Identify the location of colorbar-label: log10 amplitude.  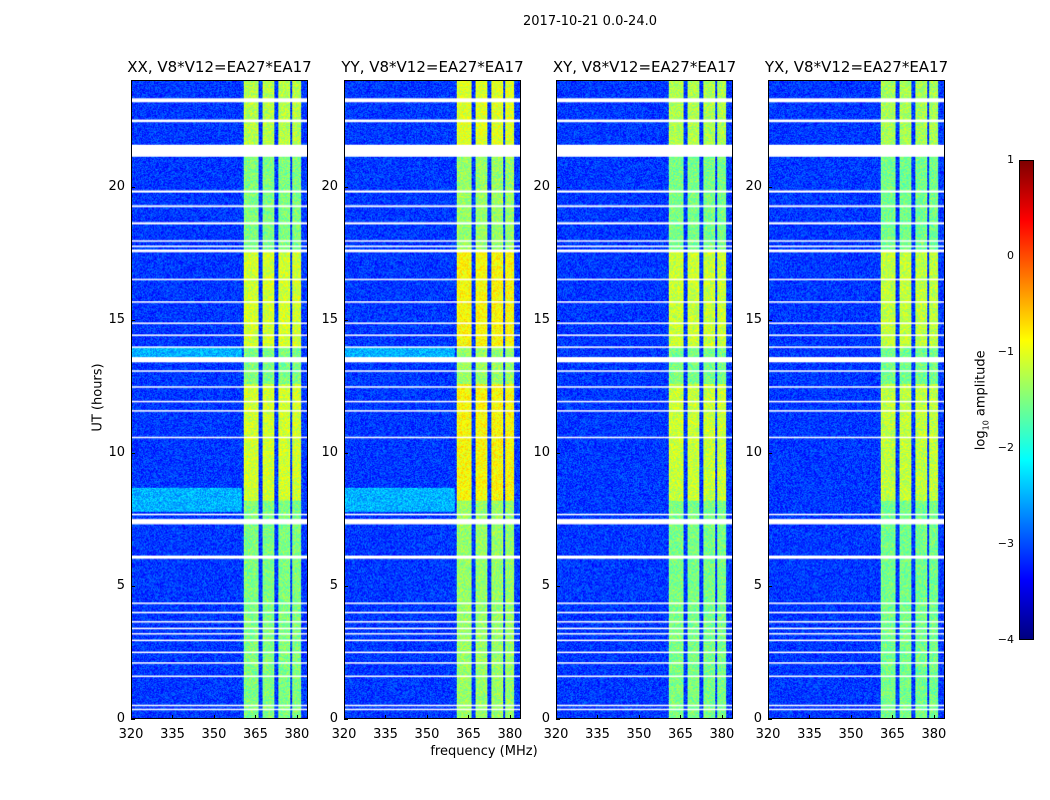
(982, 400).